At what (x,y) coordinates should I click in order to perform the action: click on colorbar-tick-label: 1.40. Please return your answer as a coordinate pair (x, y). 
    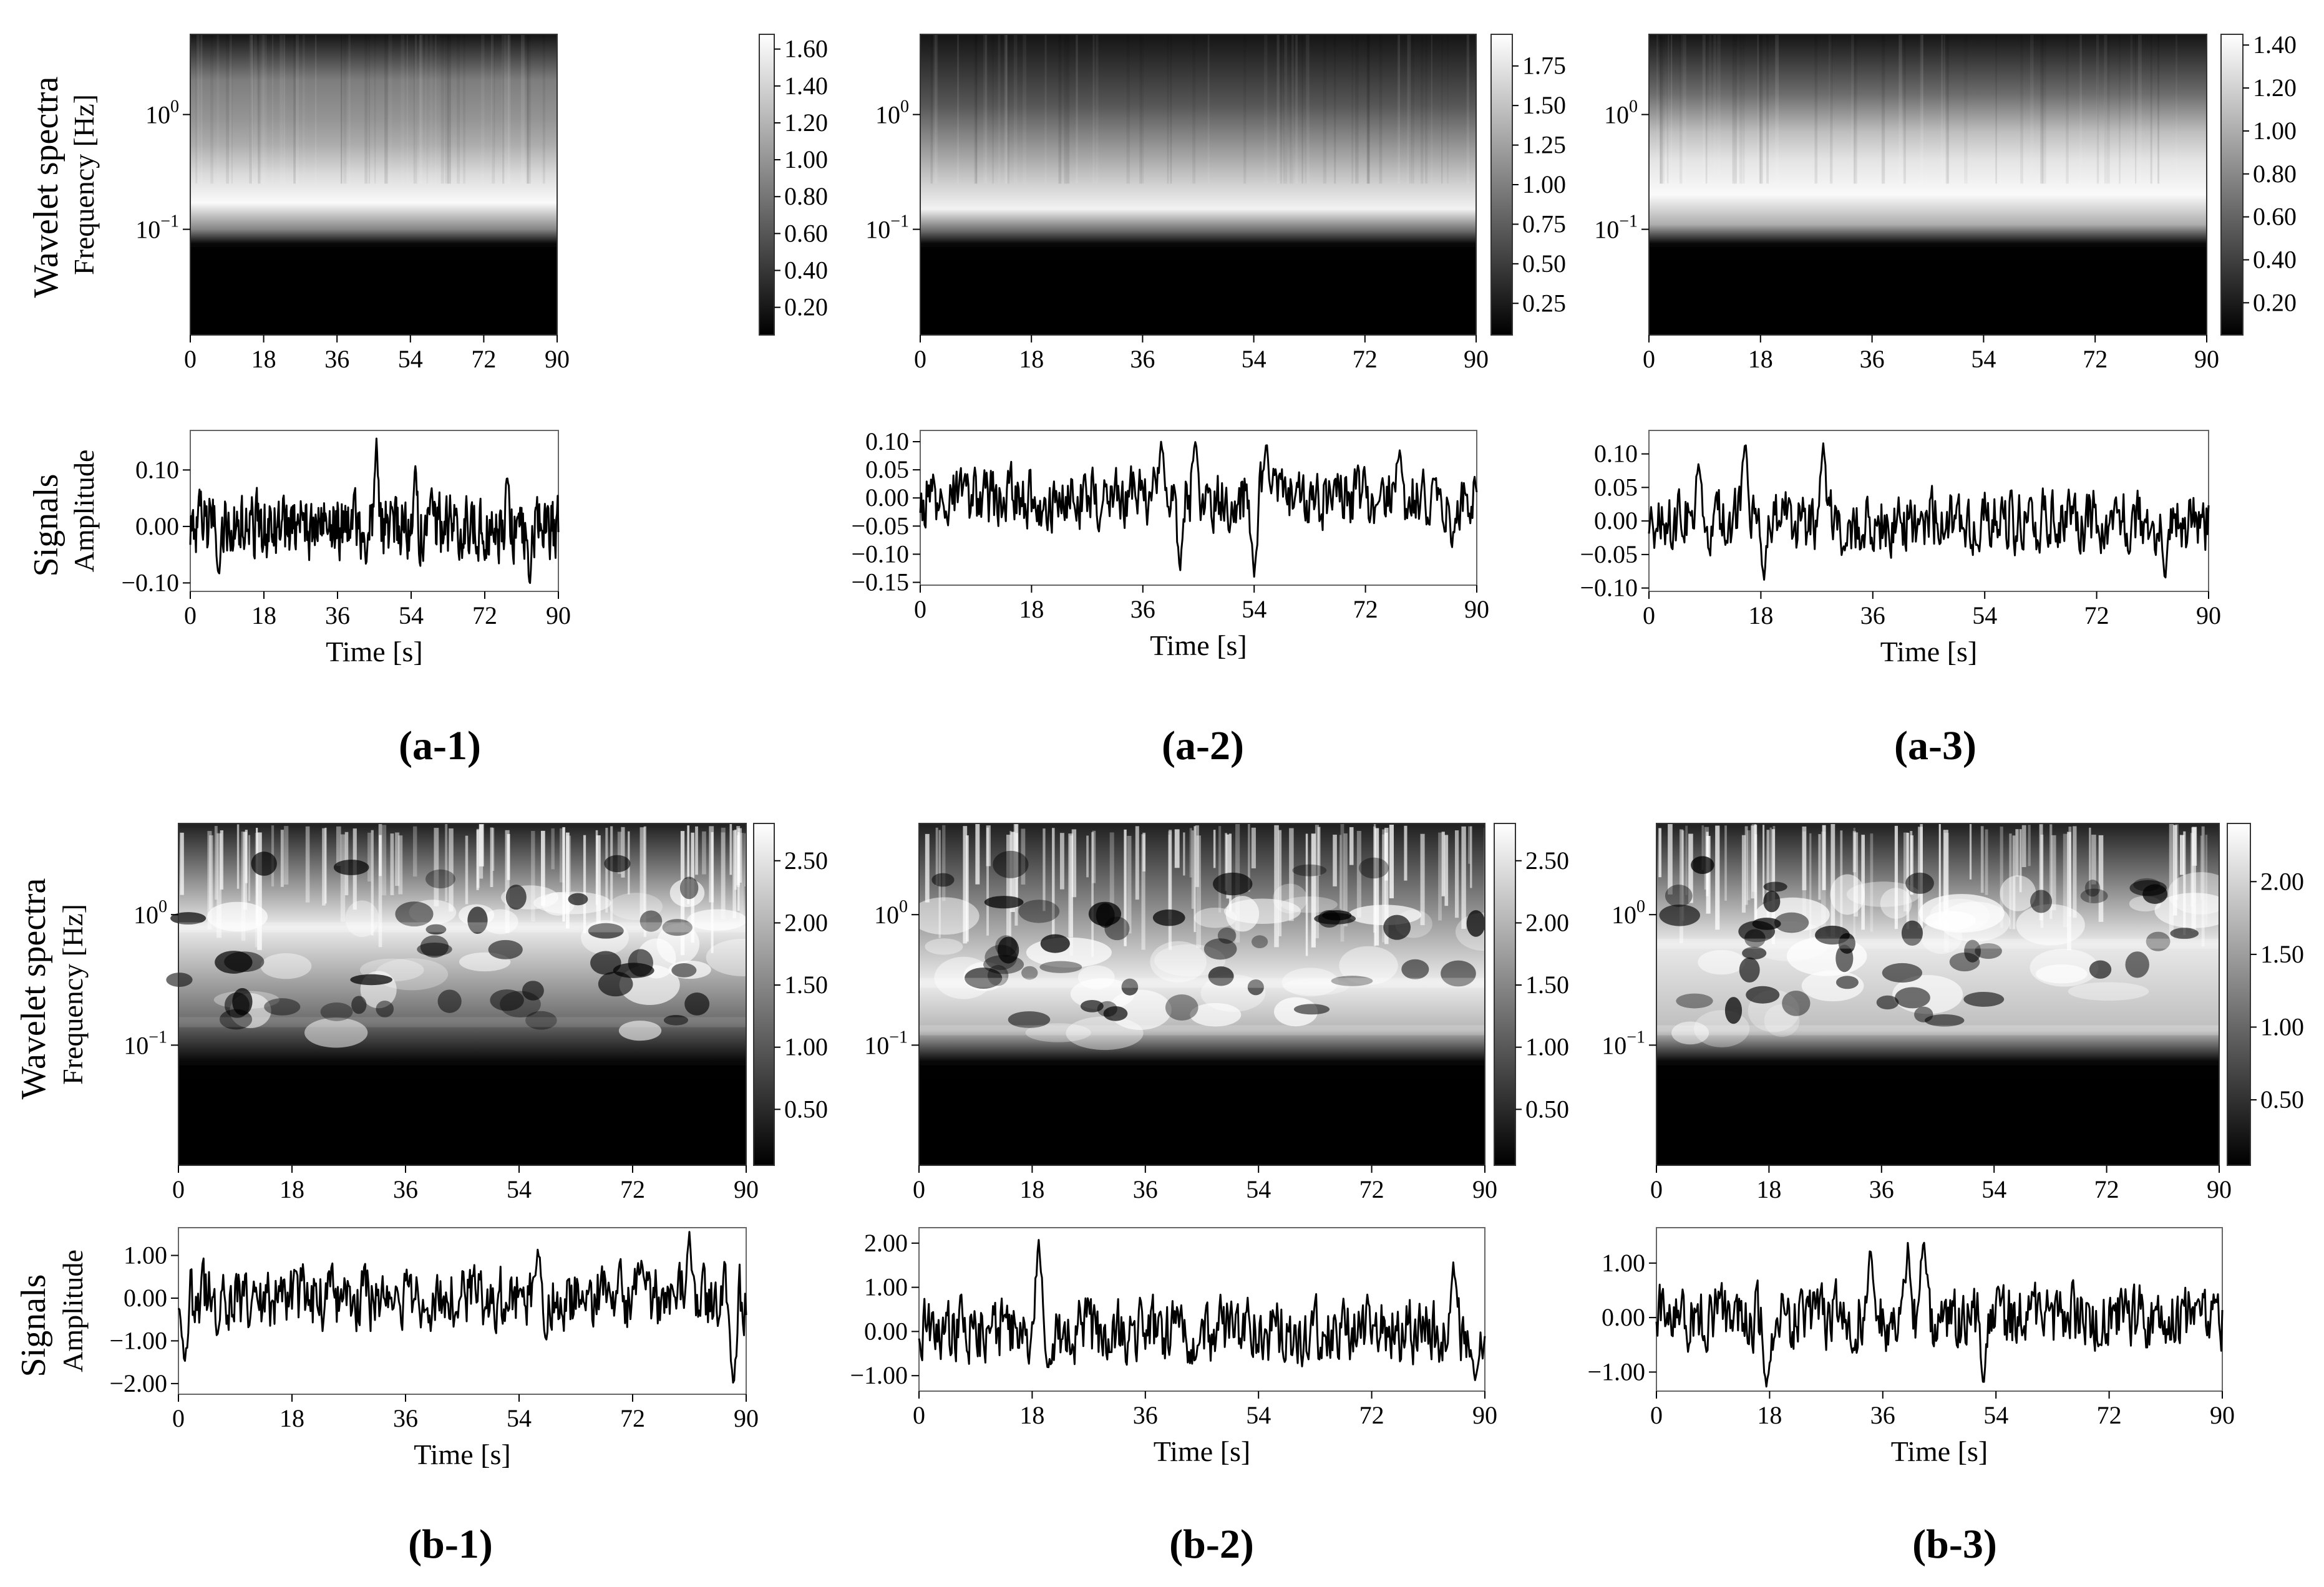
    Looking at the image, I should click on (2275, 45).